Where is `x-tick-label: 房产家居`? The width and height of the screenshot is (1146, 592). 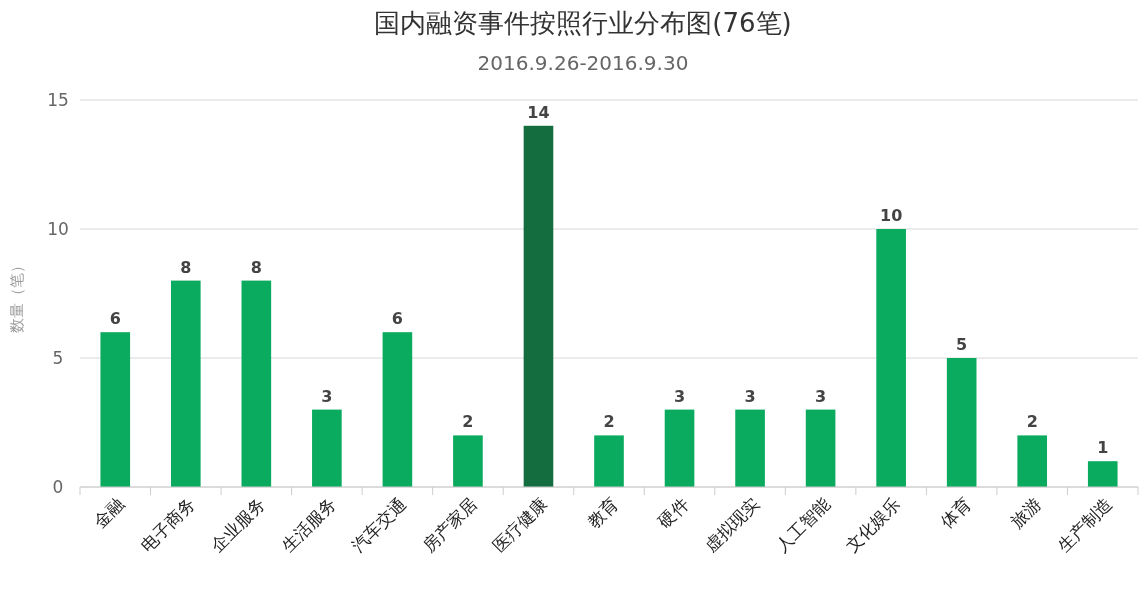
x-tick-label: 房产家居 is located at coordinates (449, 524).